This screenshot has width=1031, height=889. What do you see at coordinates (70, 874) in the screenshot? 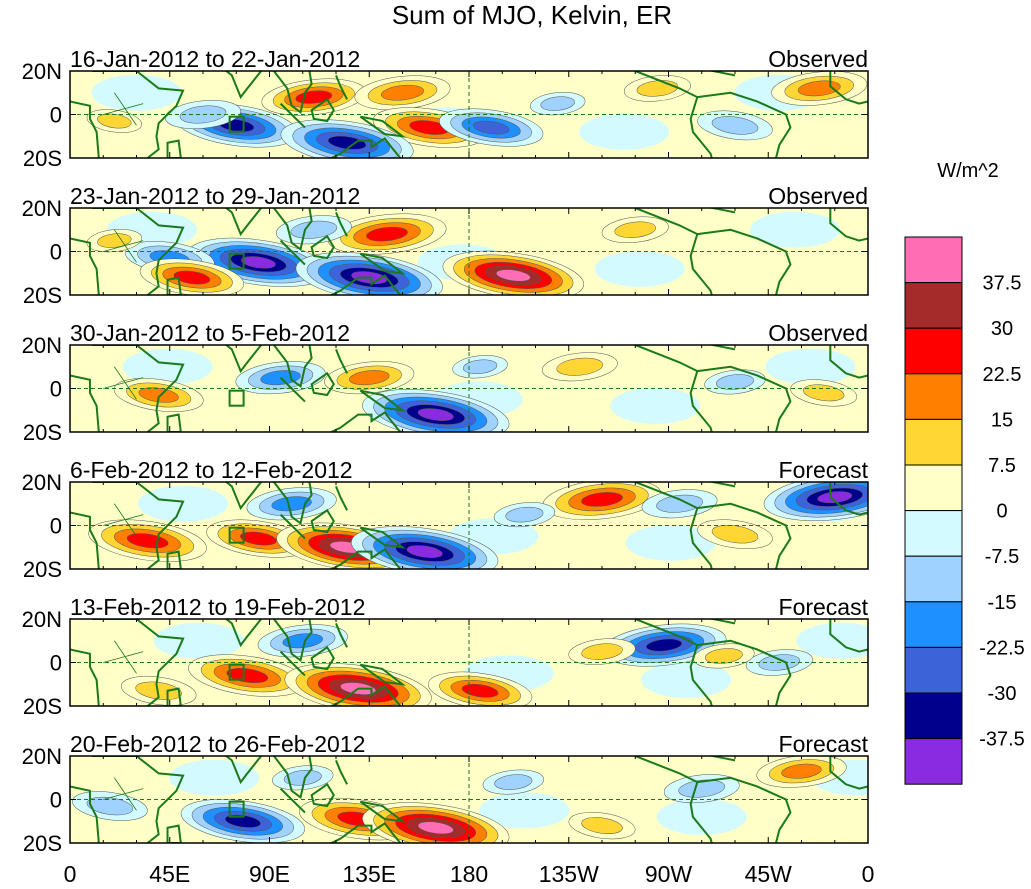
I see `x-tick-label: 0` at bounding box center [70, 874].